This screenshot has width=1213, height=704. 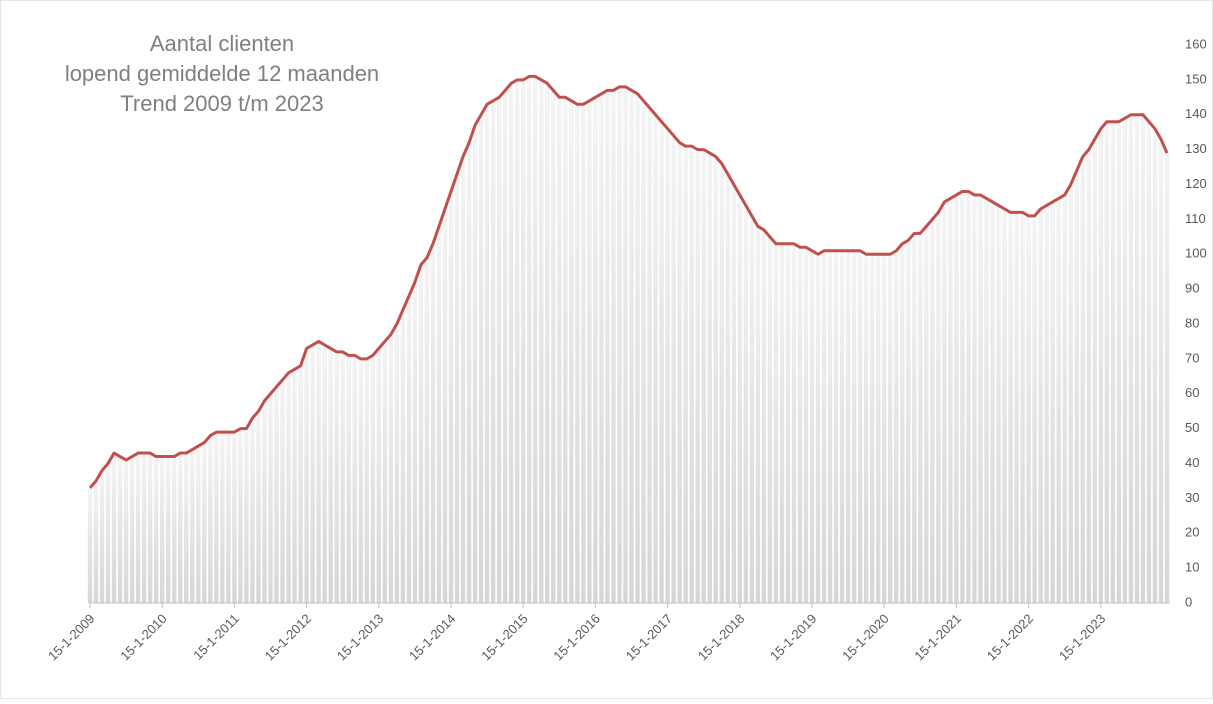 What do you see at coordinates (1188, 601) in the screenshot?
I see `y-tick-label: 0` at bounding box center [1188, 601].